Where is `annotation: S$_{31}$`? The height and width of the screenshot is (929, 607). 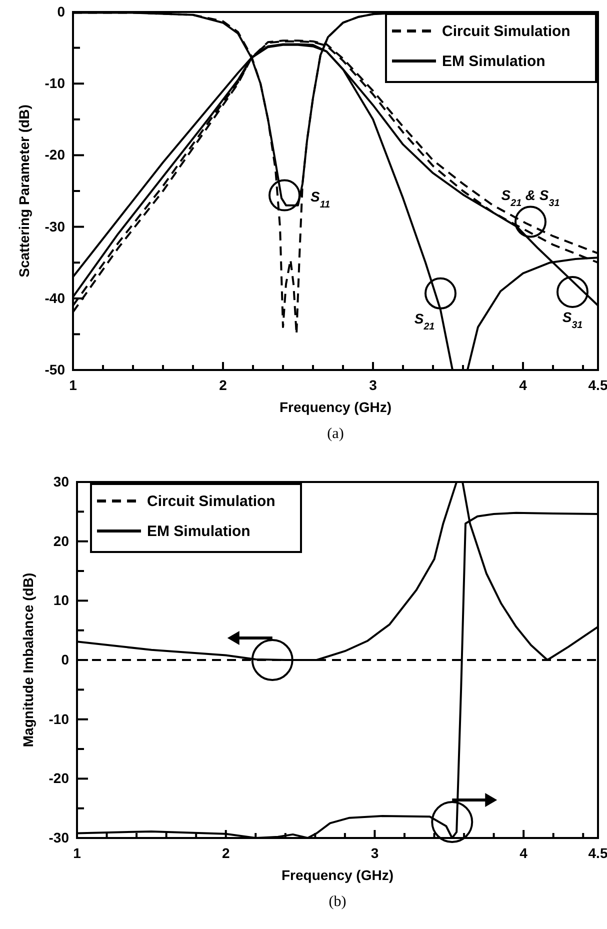
annotation: S$_{31}$ is located at coordinates (572, 319).